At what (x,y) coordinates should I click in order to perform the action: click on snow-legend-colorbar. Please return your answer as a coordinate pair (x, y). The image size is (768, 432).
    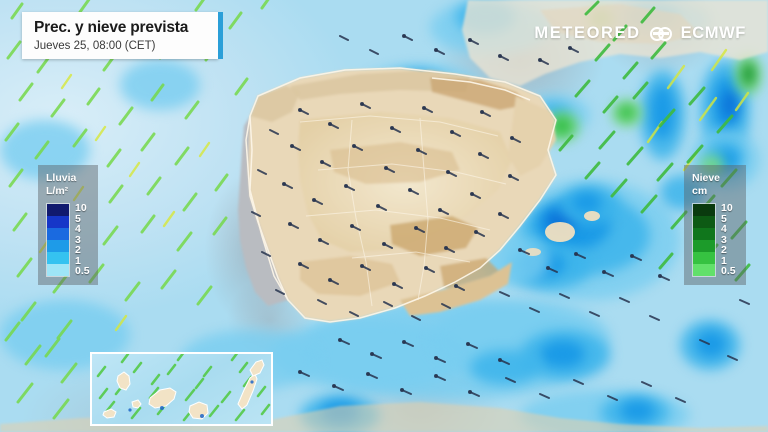
    Looking at the image, I should click on (704, 240).